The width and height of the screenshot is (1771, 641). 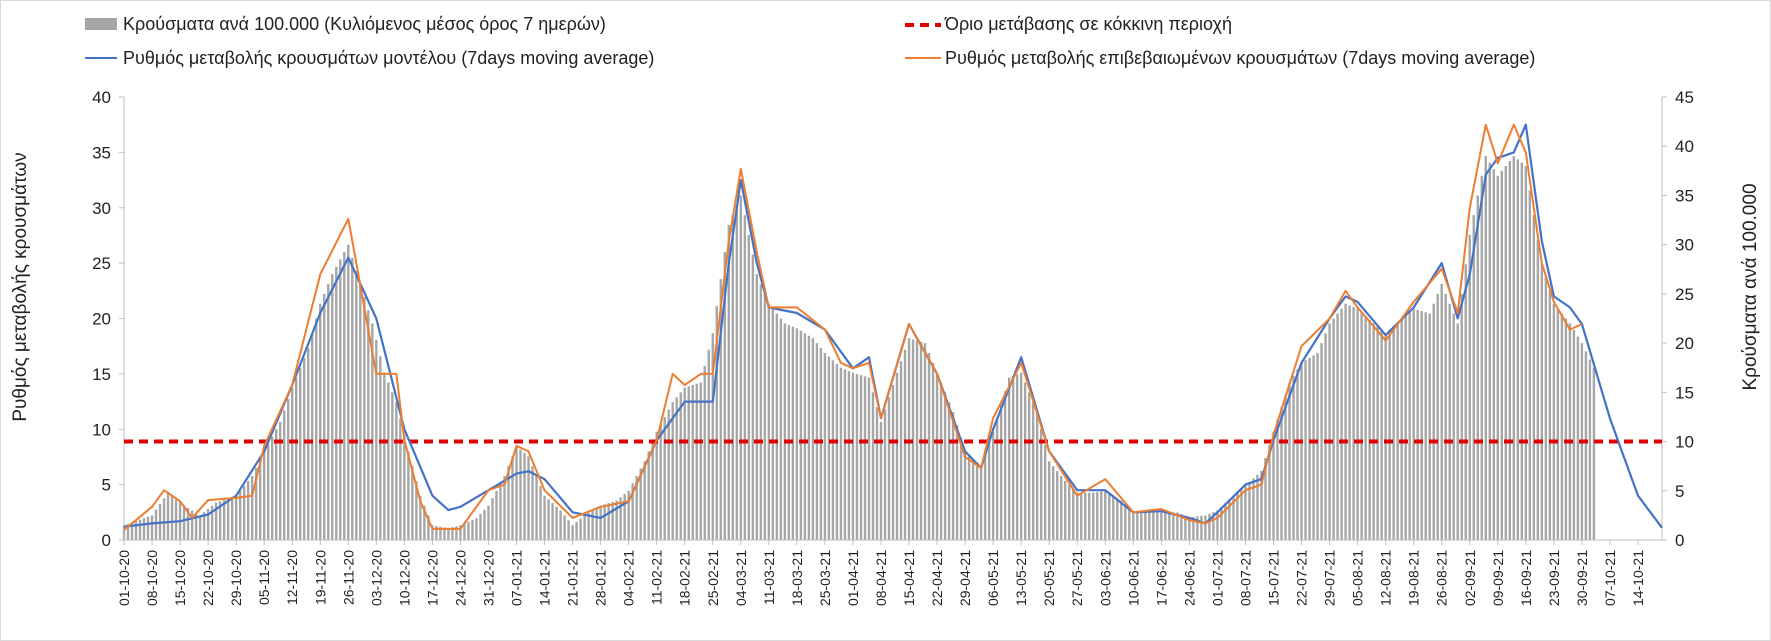 What do you see at coordinates (1684, 294) in the screenshot?
I see `y-right-tick-label: 25` at bounding box center [1684, 294].